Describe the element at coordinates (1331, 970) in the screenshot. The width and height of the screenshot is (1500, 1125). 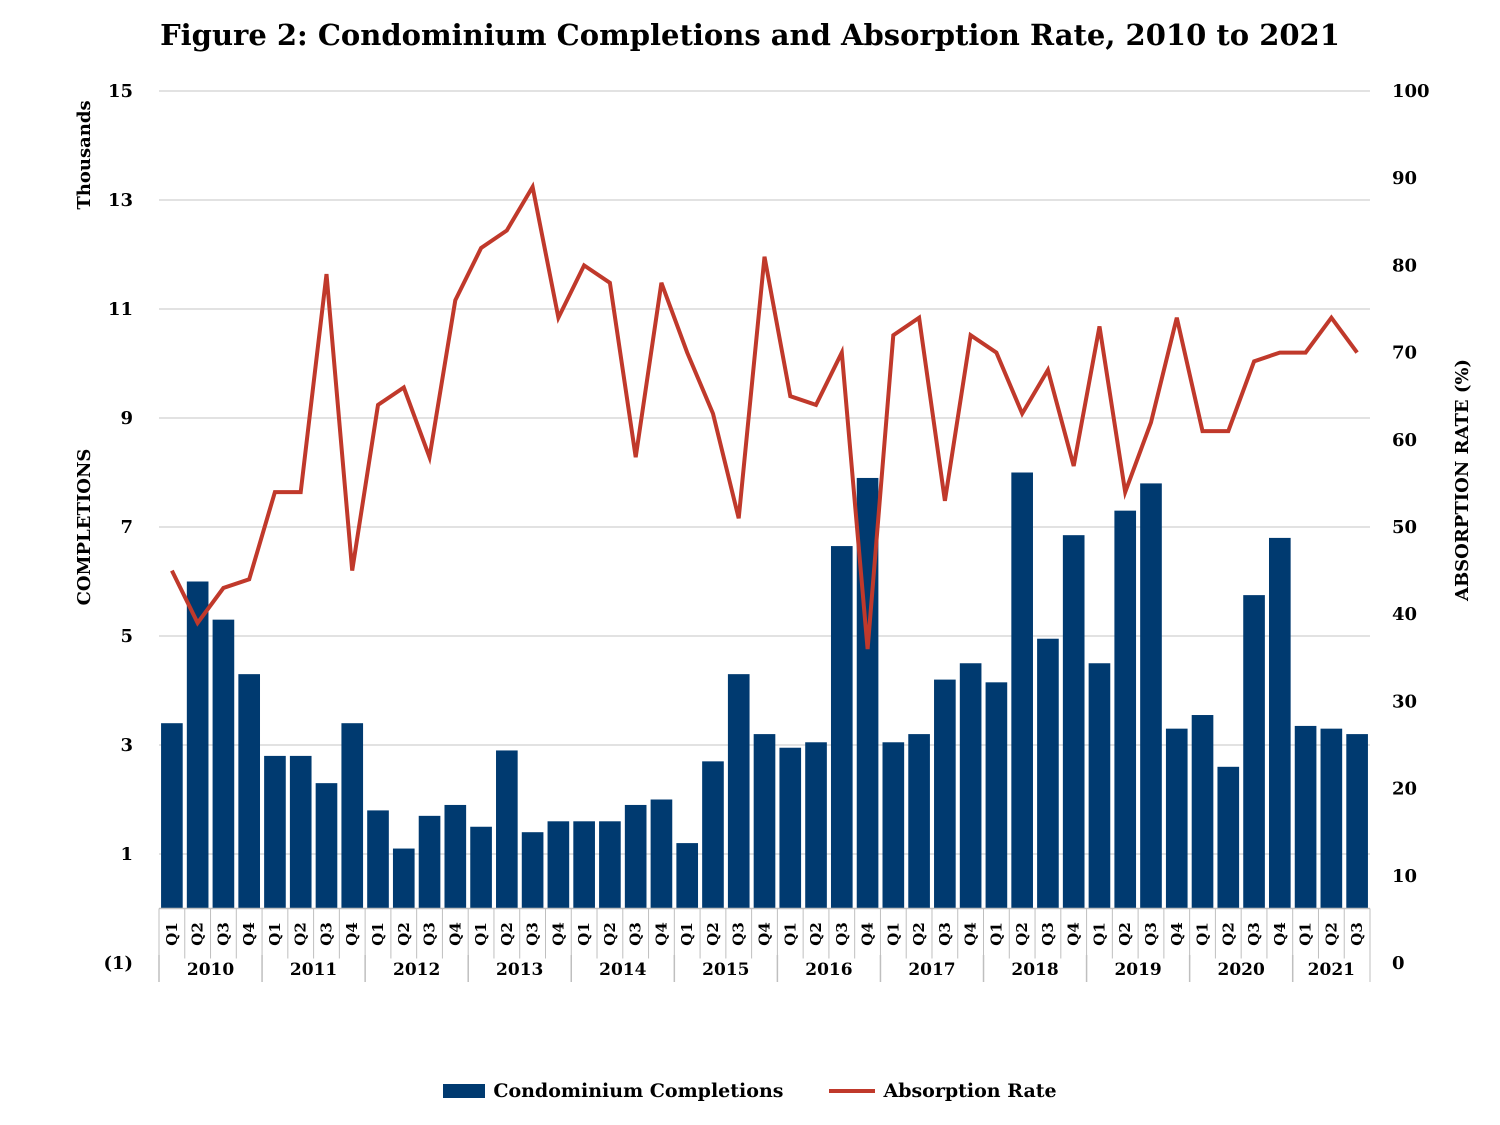
I see `year-tick-label: 2021` at that location.